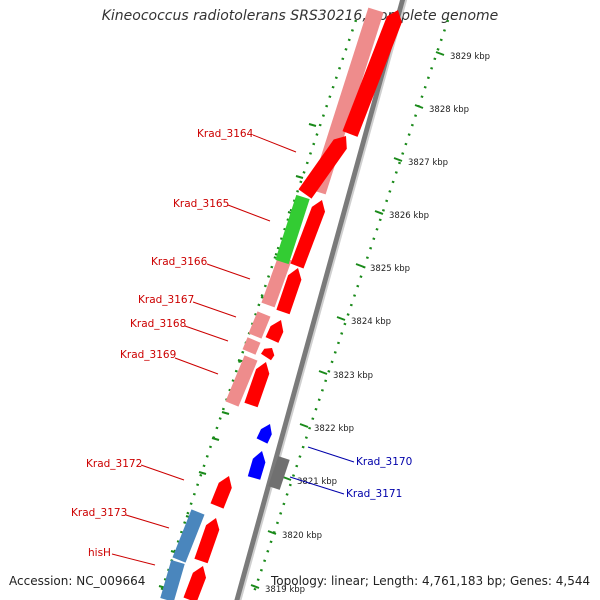 The image size is (600, 600). I want to click on gene-label: Krad_3164, so click(225, 134).